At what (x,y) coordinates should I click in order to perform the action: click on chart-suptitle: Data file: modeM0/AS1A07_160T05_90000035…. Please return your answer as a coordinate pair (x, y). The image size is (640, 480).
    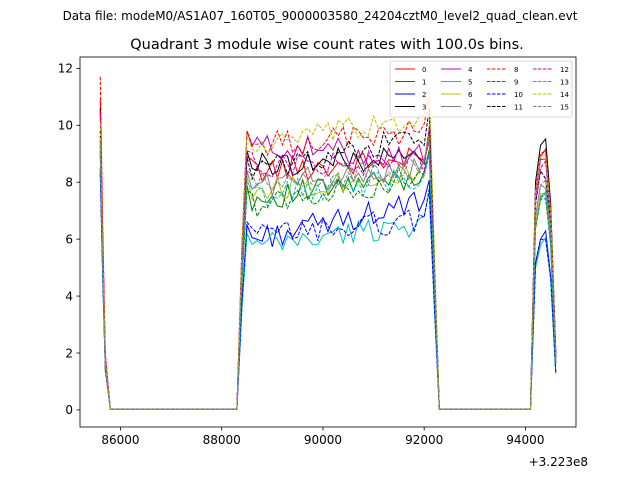
    Looking at the image, I should click on (320, 16).